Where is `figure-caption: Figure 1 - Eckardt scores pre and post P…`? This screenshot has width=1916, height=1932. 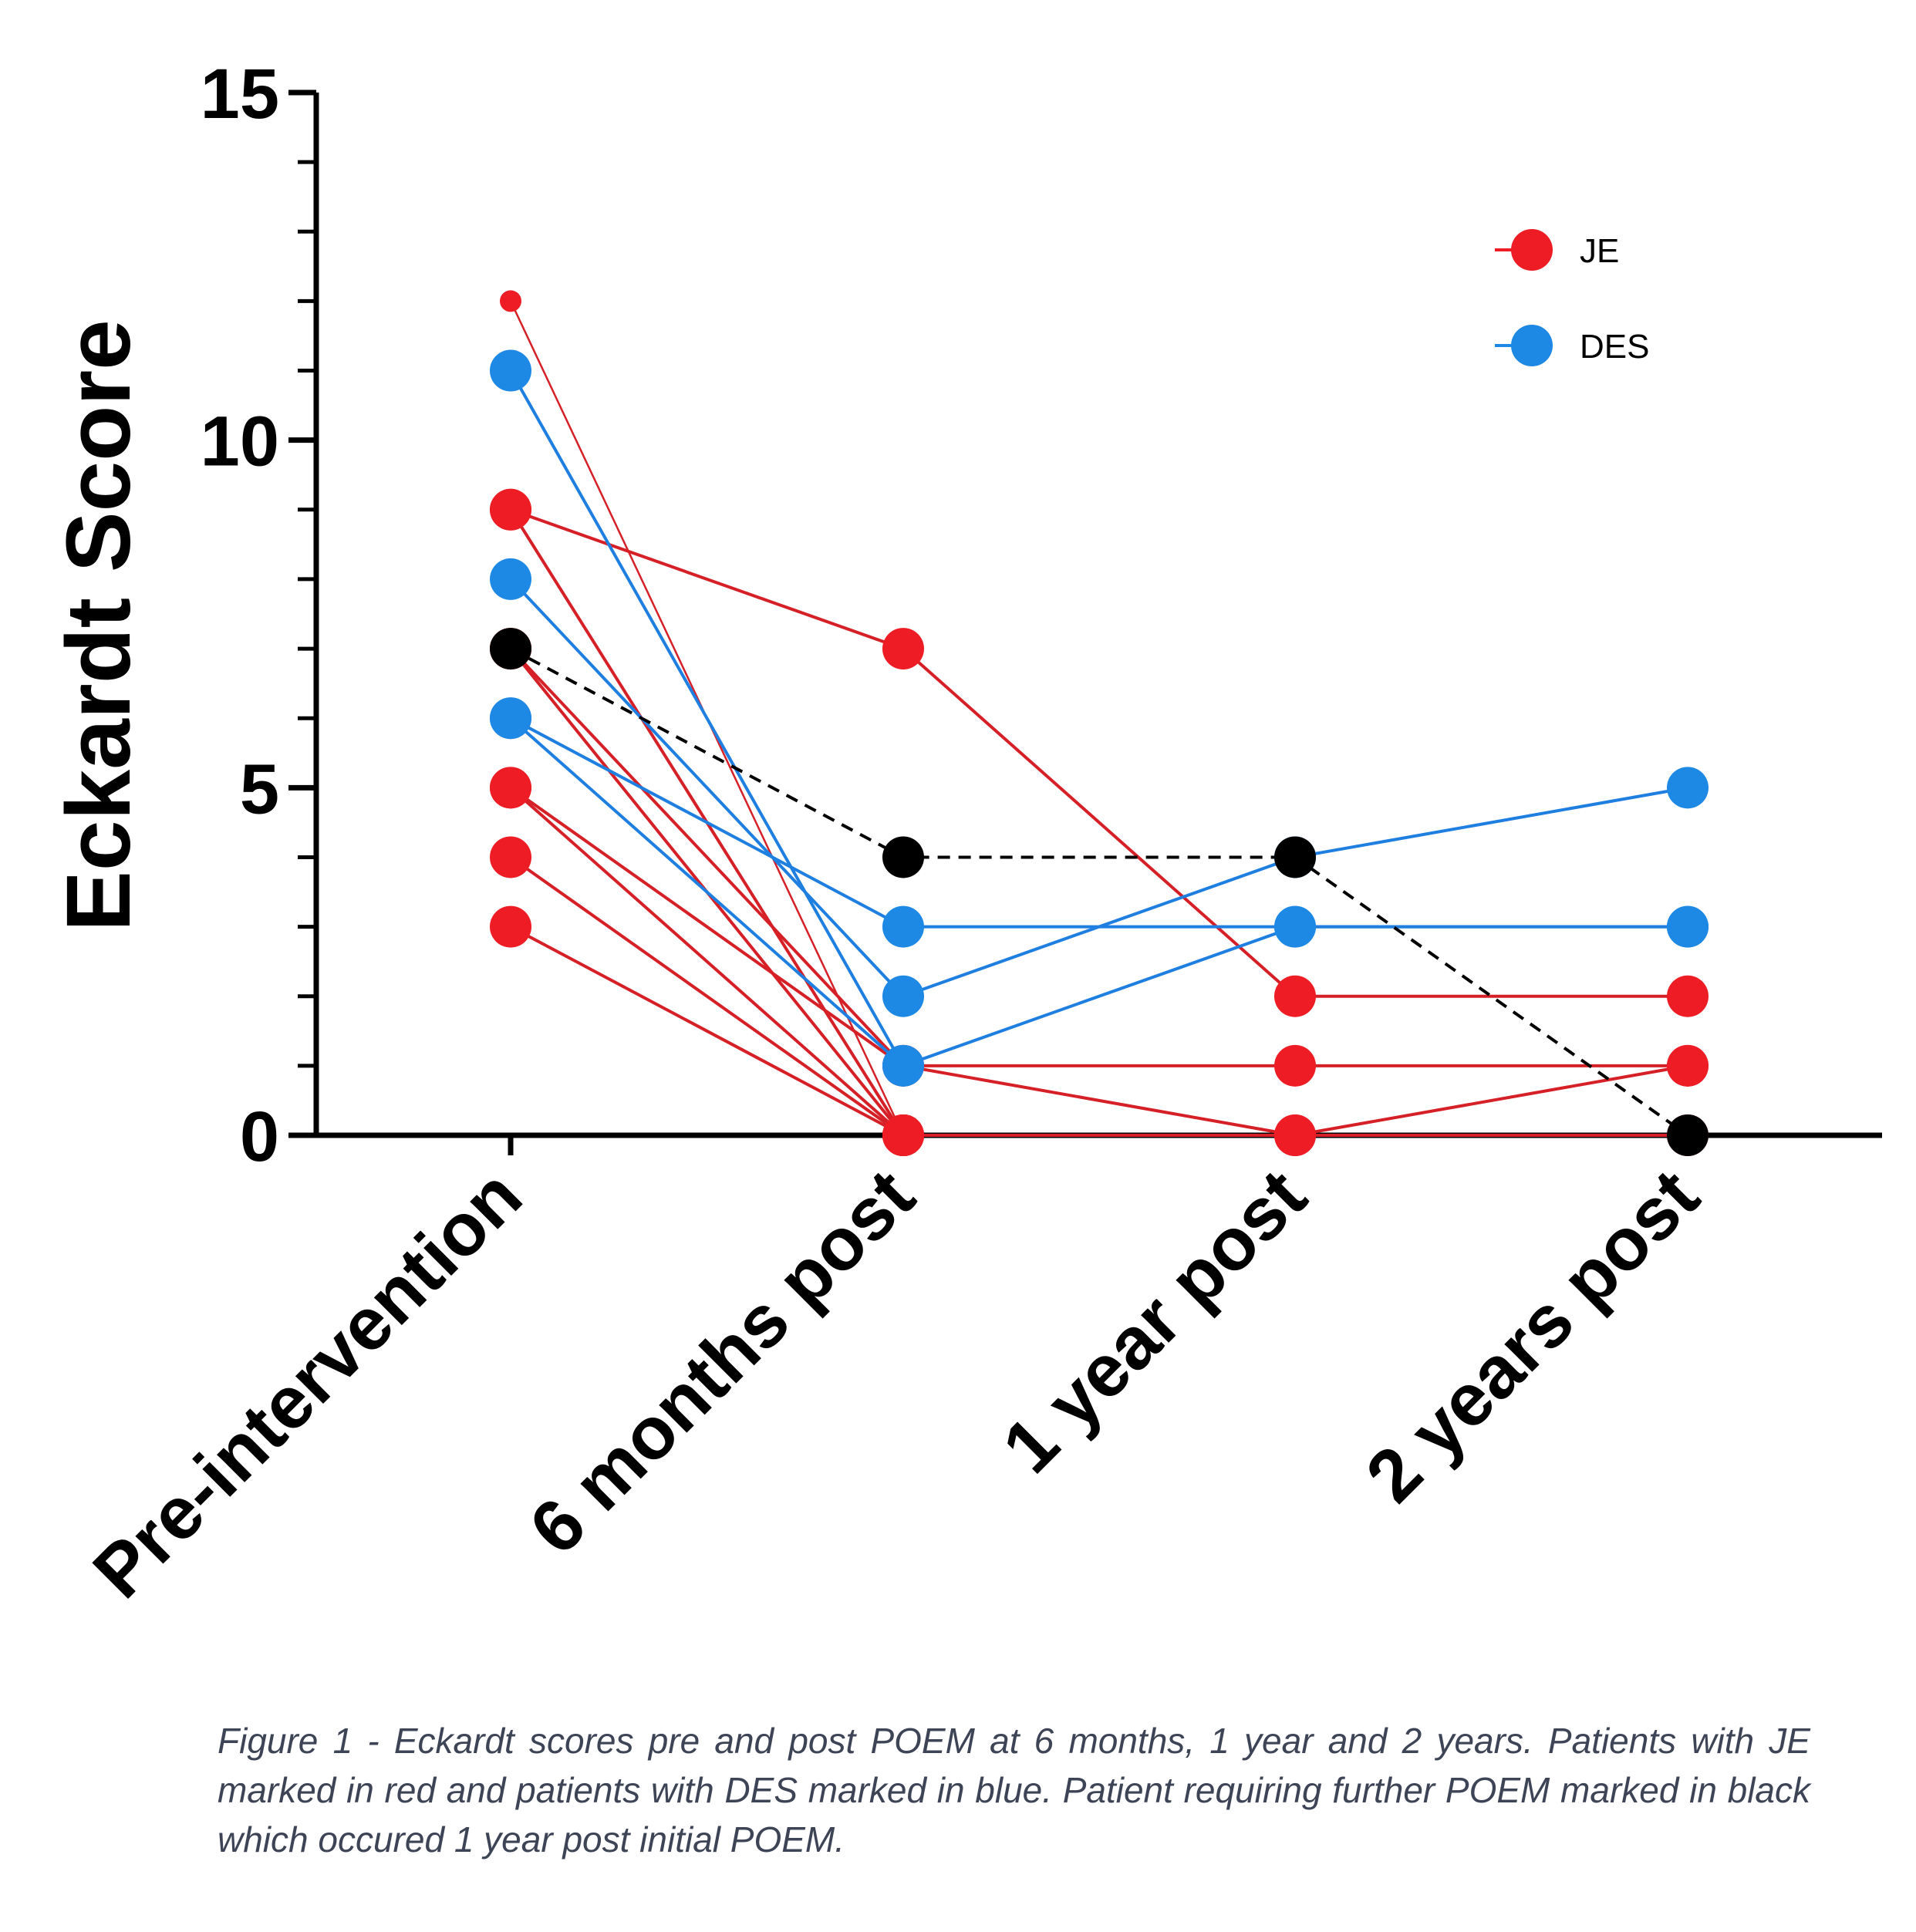 figure-caption: Figure 1 - Eckardt scores pre and post P… is located at coordinates (1014, 1790).